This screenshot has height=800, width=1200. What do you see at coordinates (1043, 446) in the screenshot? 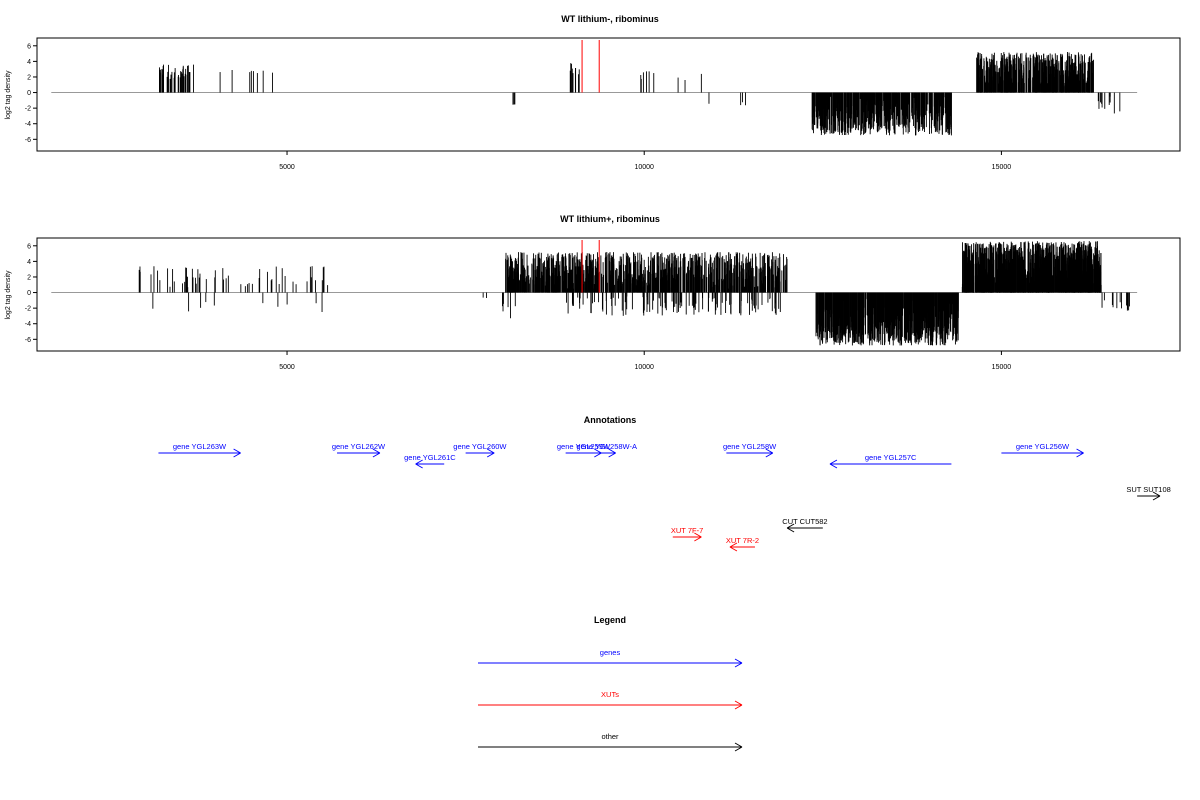
I see `annotation-label: gene YGL256W` at bounding box center [1043, 446].